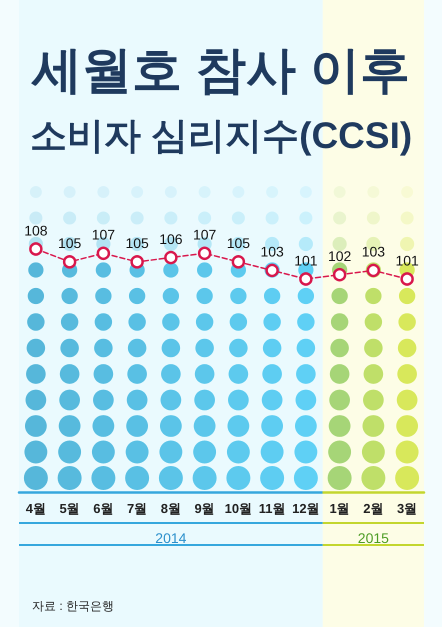 Image resolution: width=442 pixels, height=627 pixels. Describe the element at coordinates (340, 508) in the screenshot. I see `x-tick-label: 1월` at that location.